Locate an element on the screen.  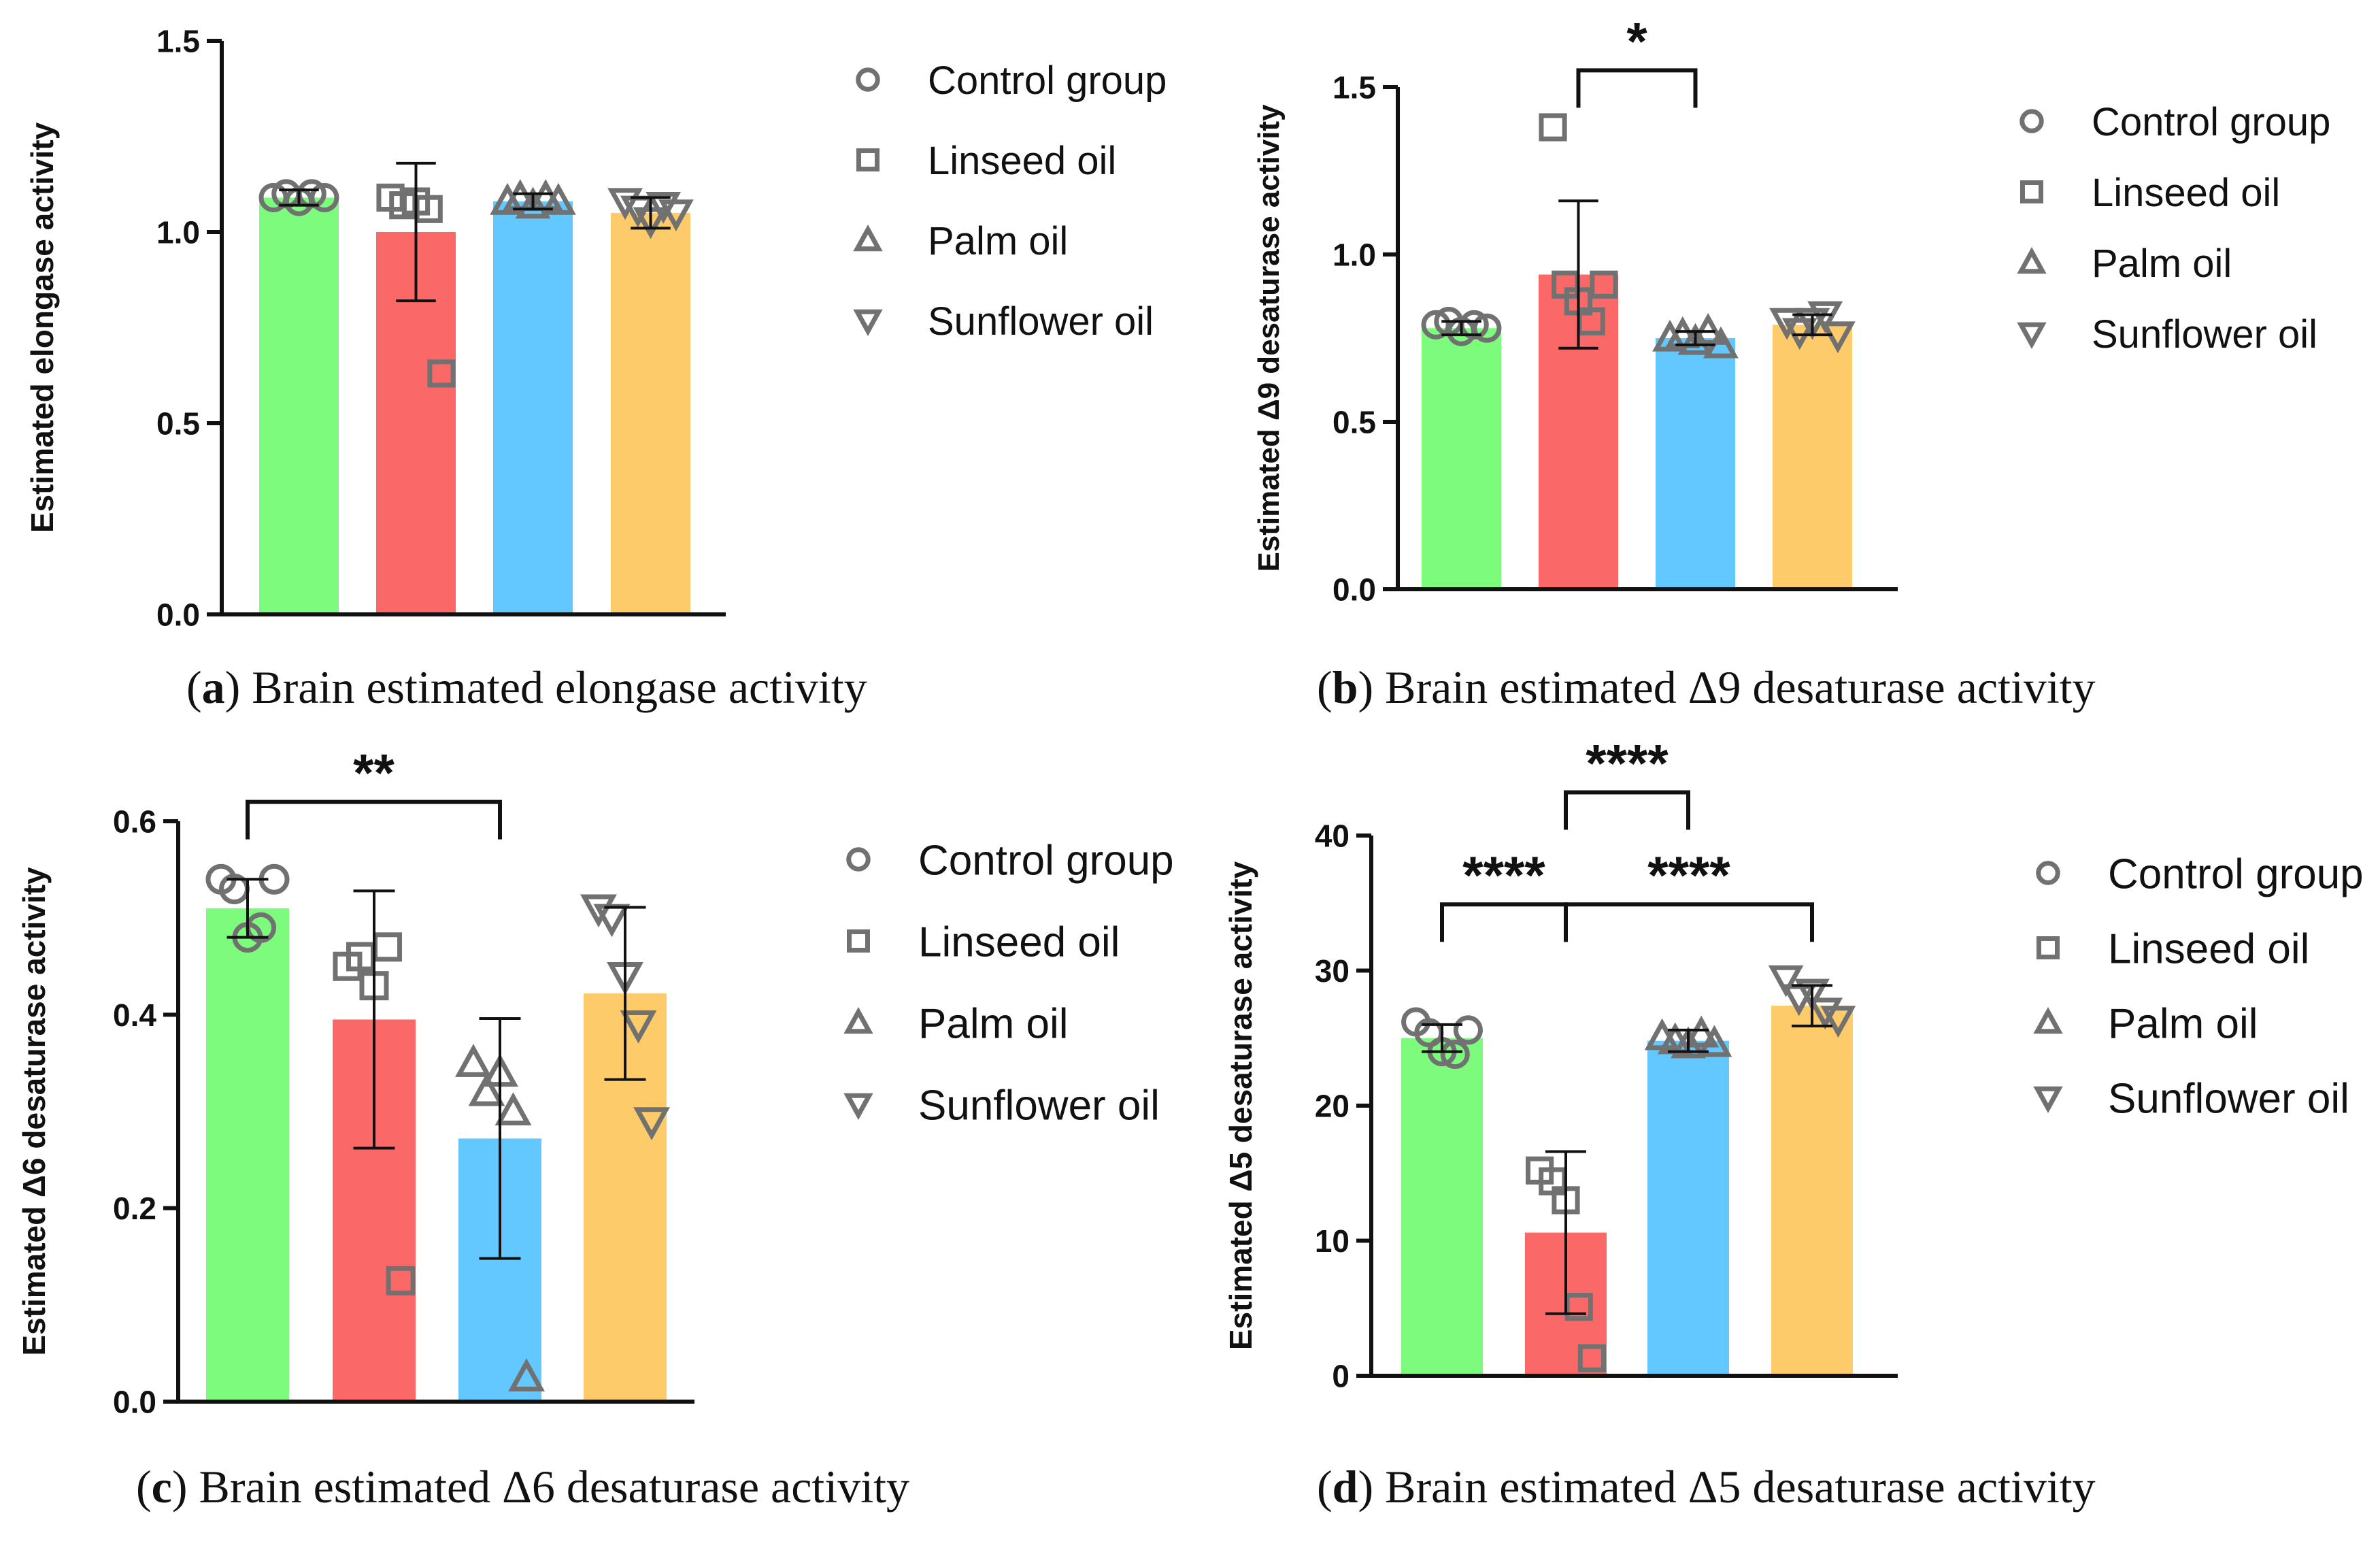
y-tick-label: 10 is located at coordinates (1332, 1241).